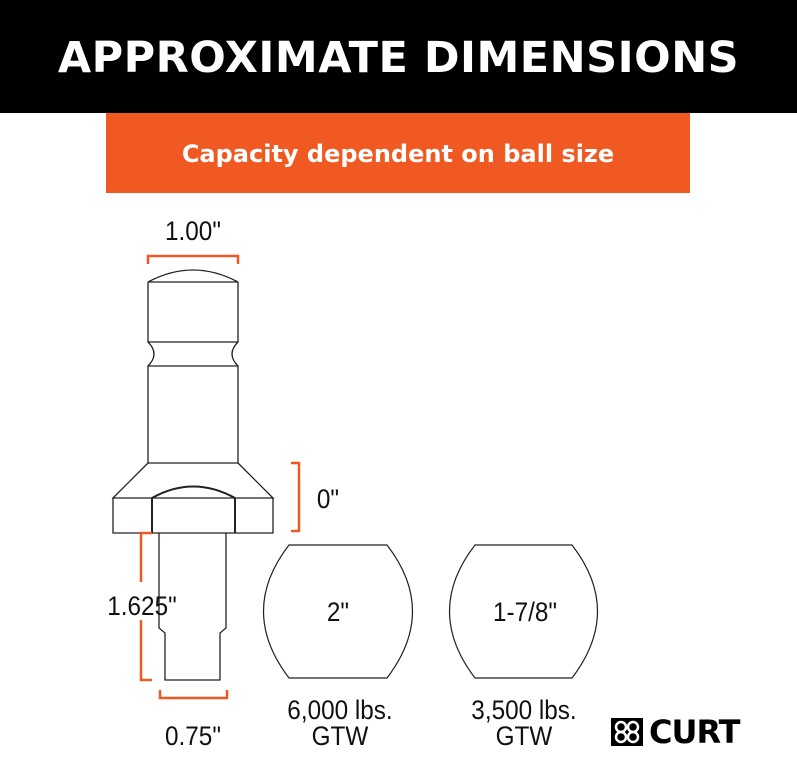 The height and width of the screenshot is (775, 797). Describe the element at coordinates (193, 736) in the screenshot. I see `shank-diameter-label: 0.75"` at that location.